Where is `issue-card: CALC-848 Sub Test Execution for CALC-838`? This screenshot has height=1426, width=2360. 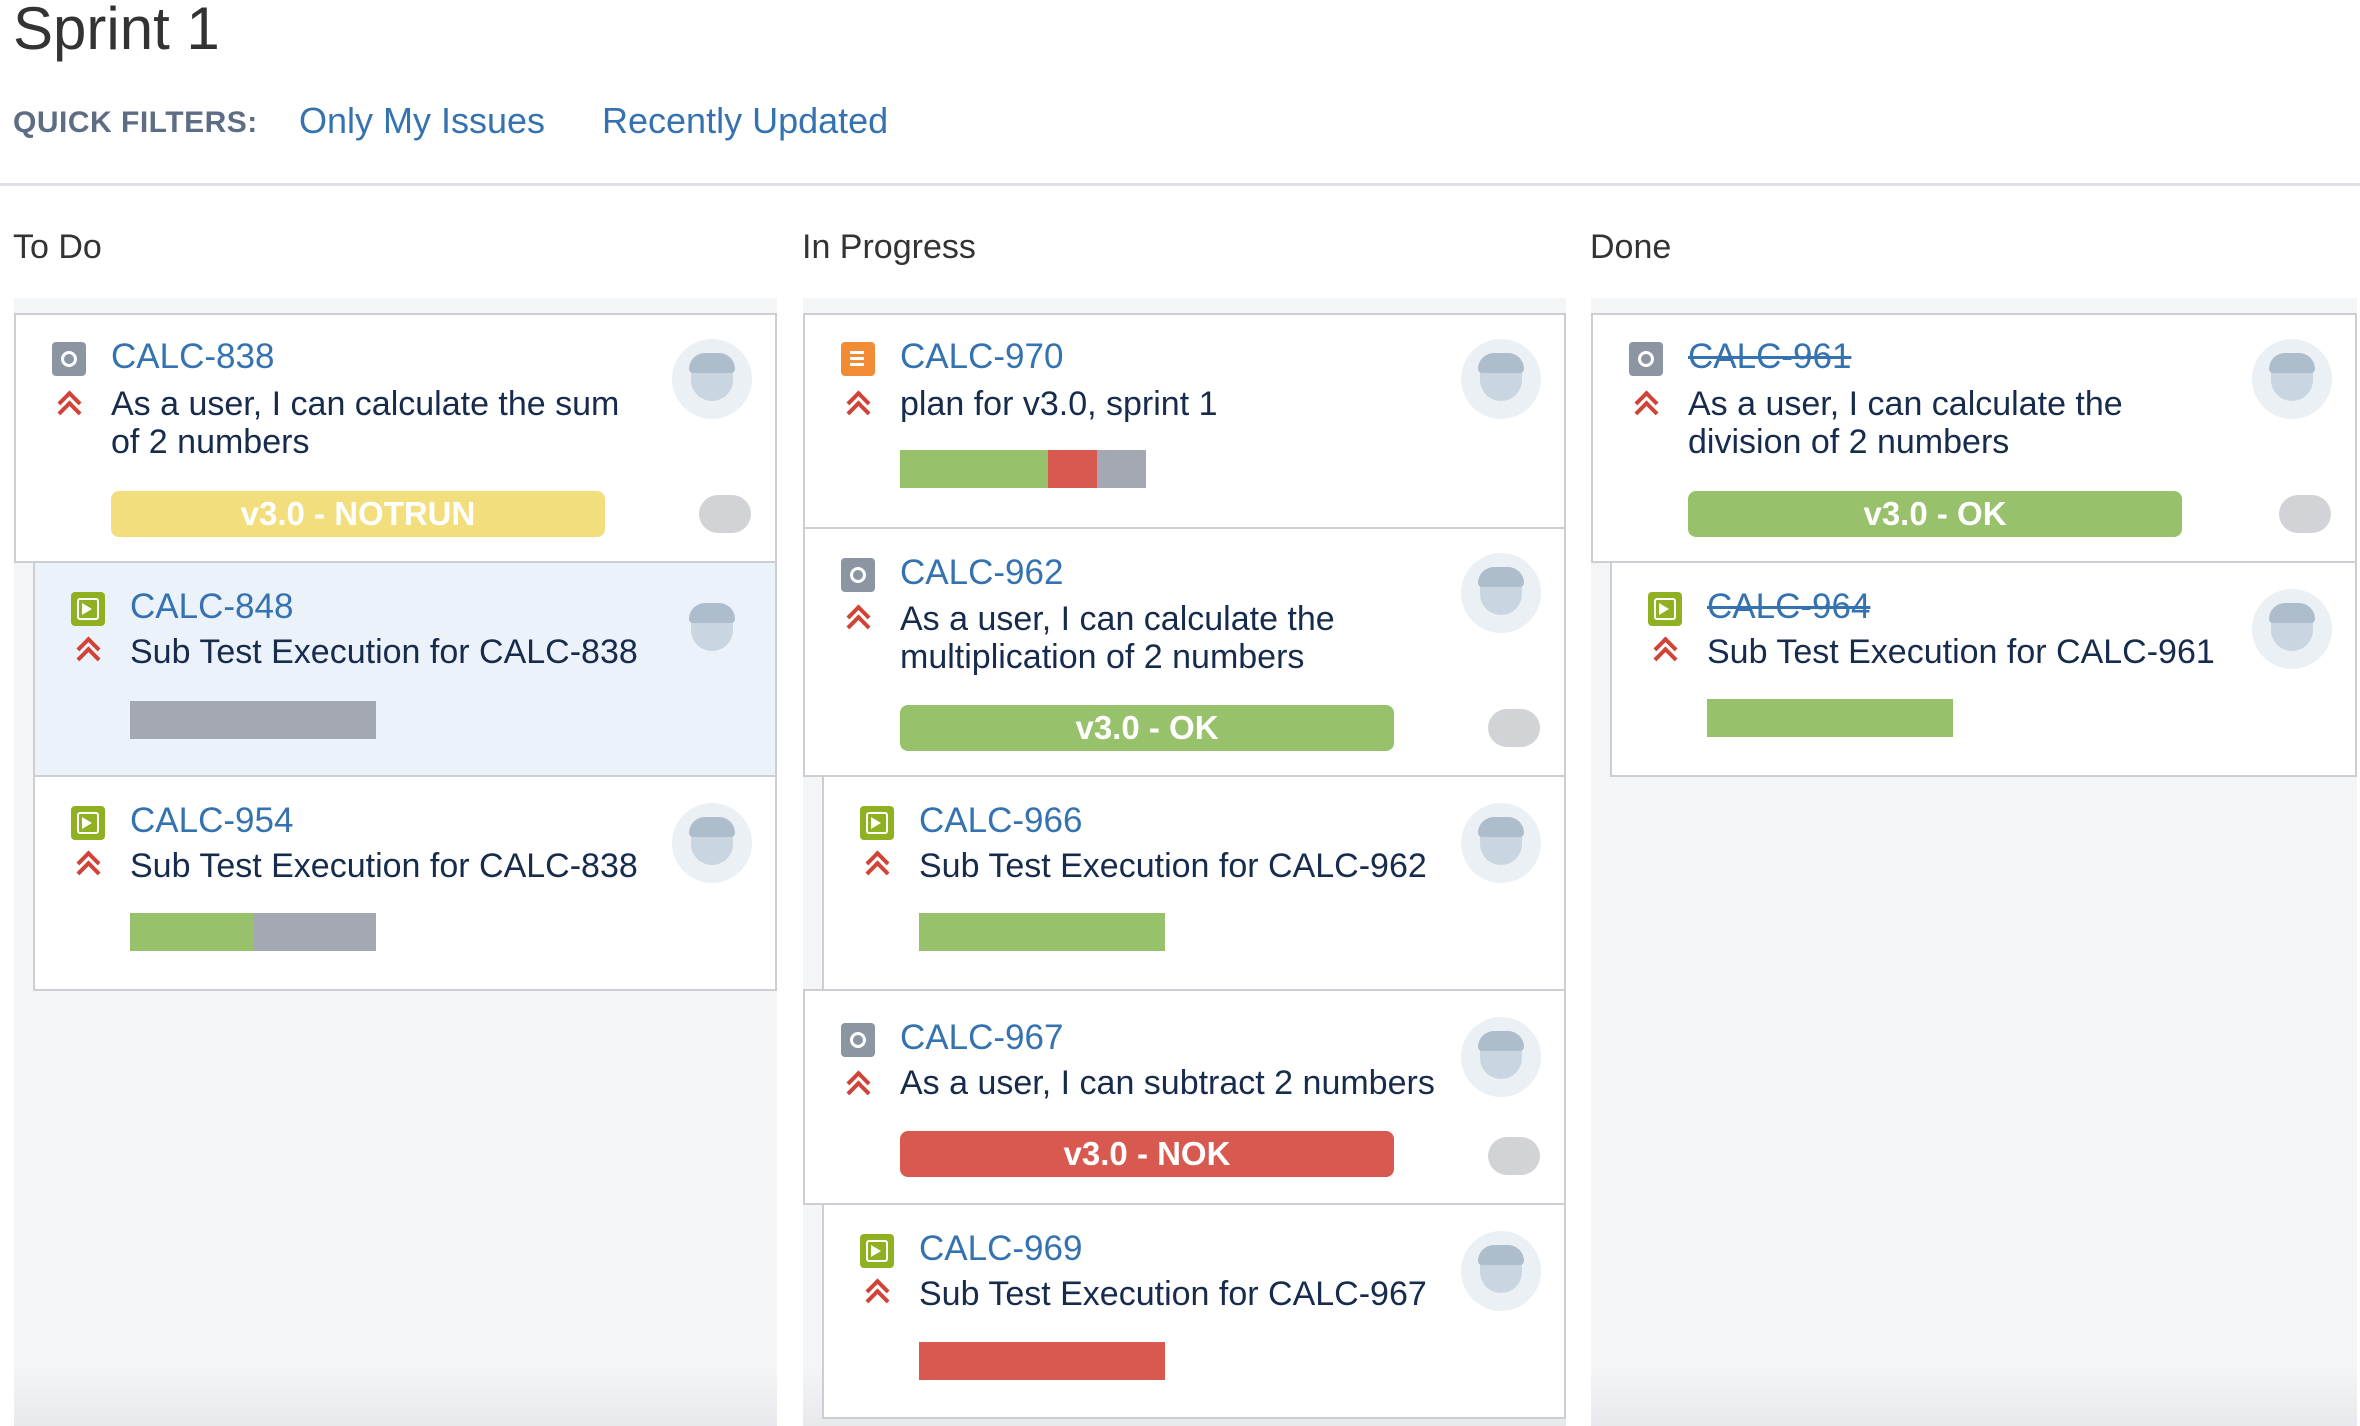
issue-card: CALC-848 Sub Test Execution for CALC-838 is located at coordinates (405, 669).